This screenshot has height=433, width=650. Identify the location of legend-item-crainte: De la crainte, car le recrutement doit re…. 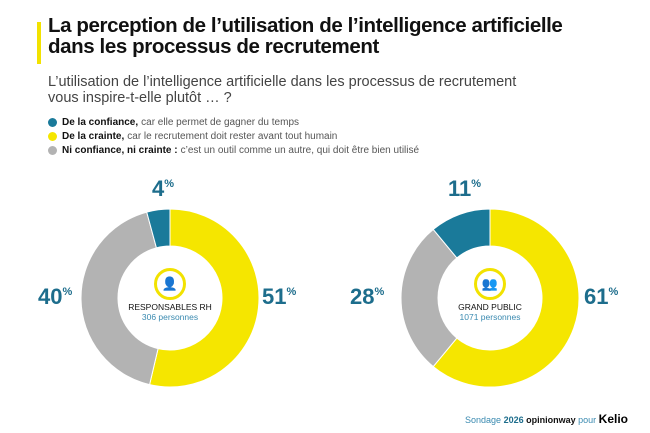
(233, 136).